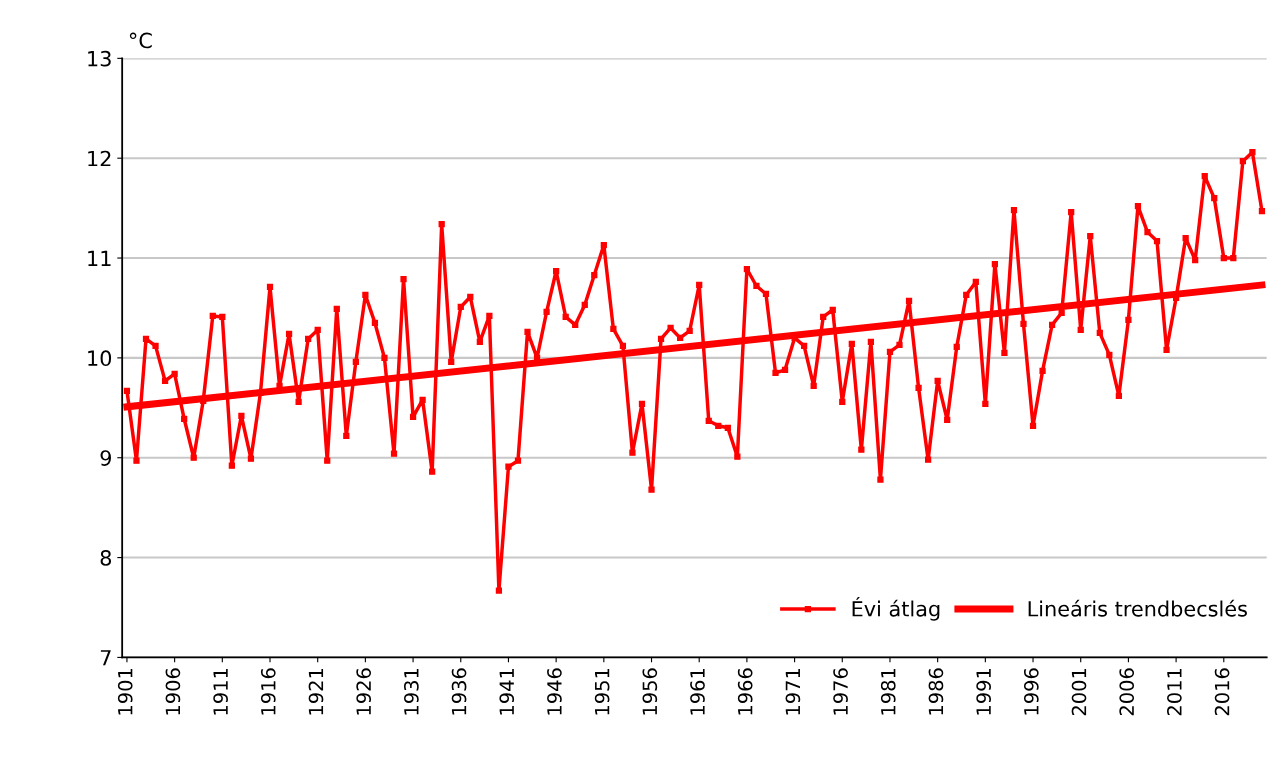 The height and width of the screenshot is (778, 1286). Describe the element at coordinates (220, 691) in the screenshot. I see `x-tick-label: 1911` at that location.